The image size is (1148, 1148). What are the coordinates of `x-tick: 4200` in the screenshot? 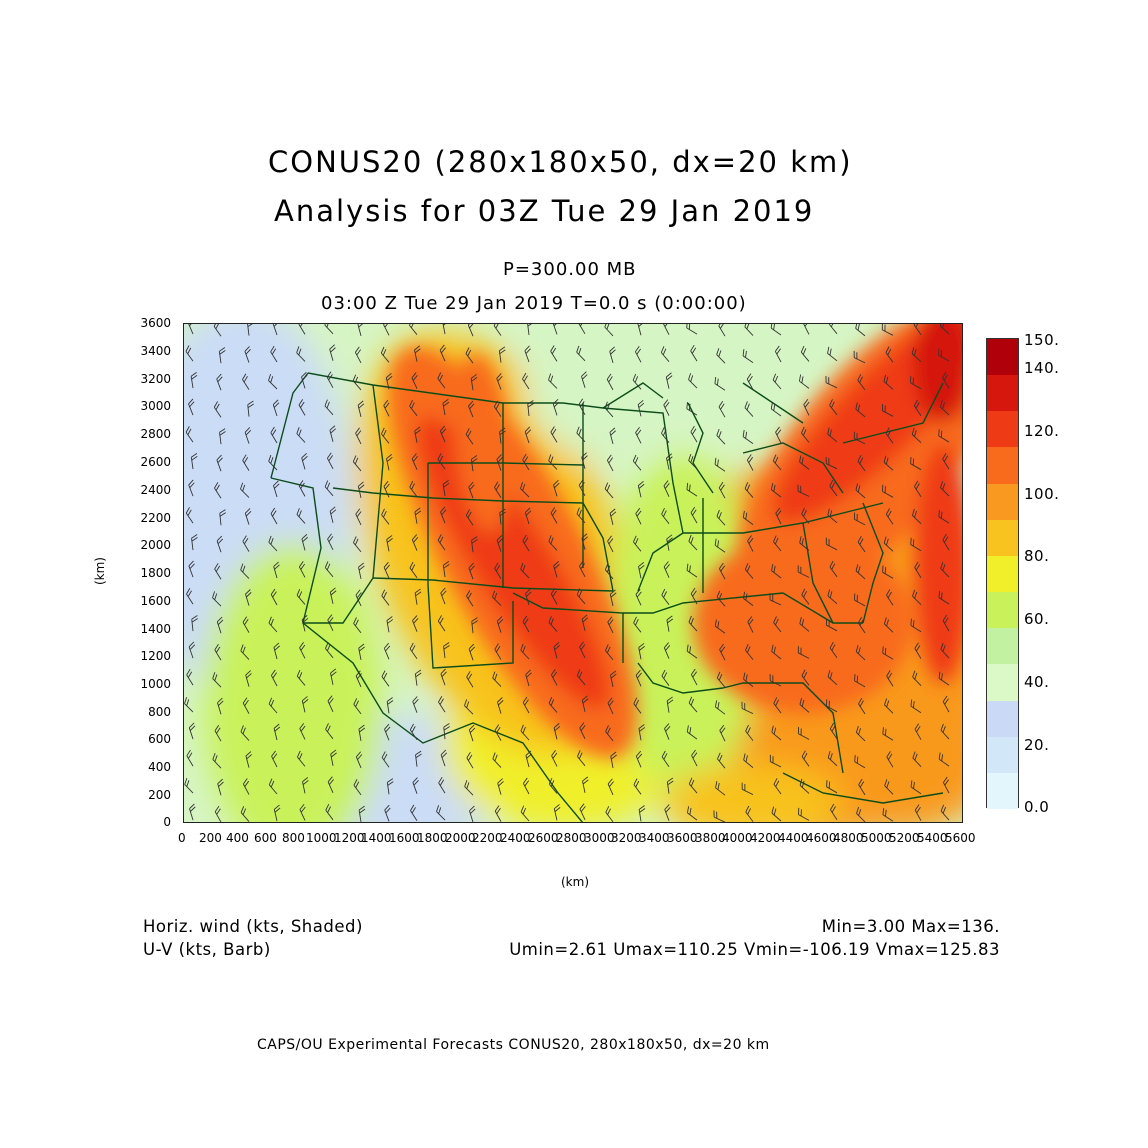 It's located at (765, 838).